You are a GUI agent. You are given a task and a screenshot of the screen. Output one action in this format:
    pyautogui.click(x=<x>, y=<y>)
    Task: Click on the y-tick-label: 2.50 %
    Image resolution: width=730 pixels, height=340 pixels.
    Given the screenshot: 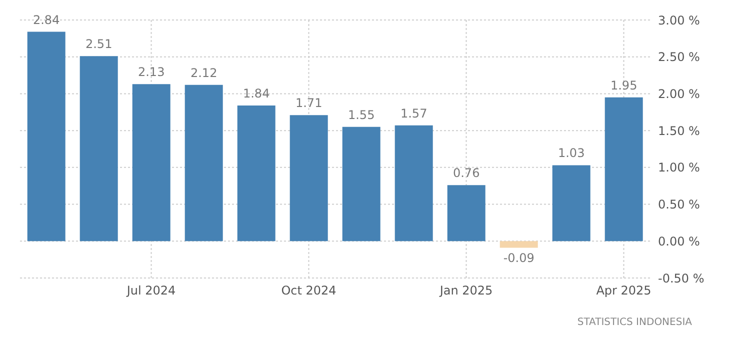 What is the action you would take?
    pyautogui.click(x=679, y=57)
    